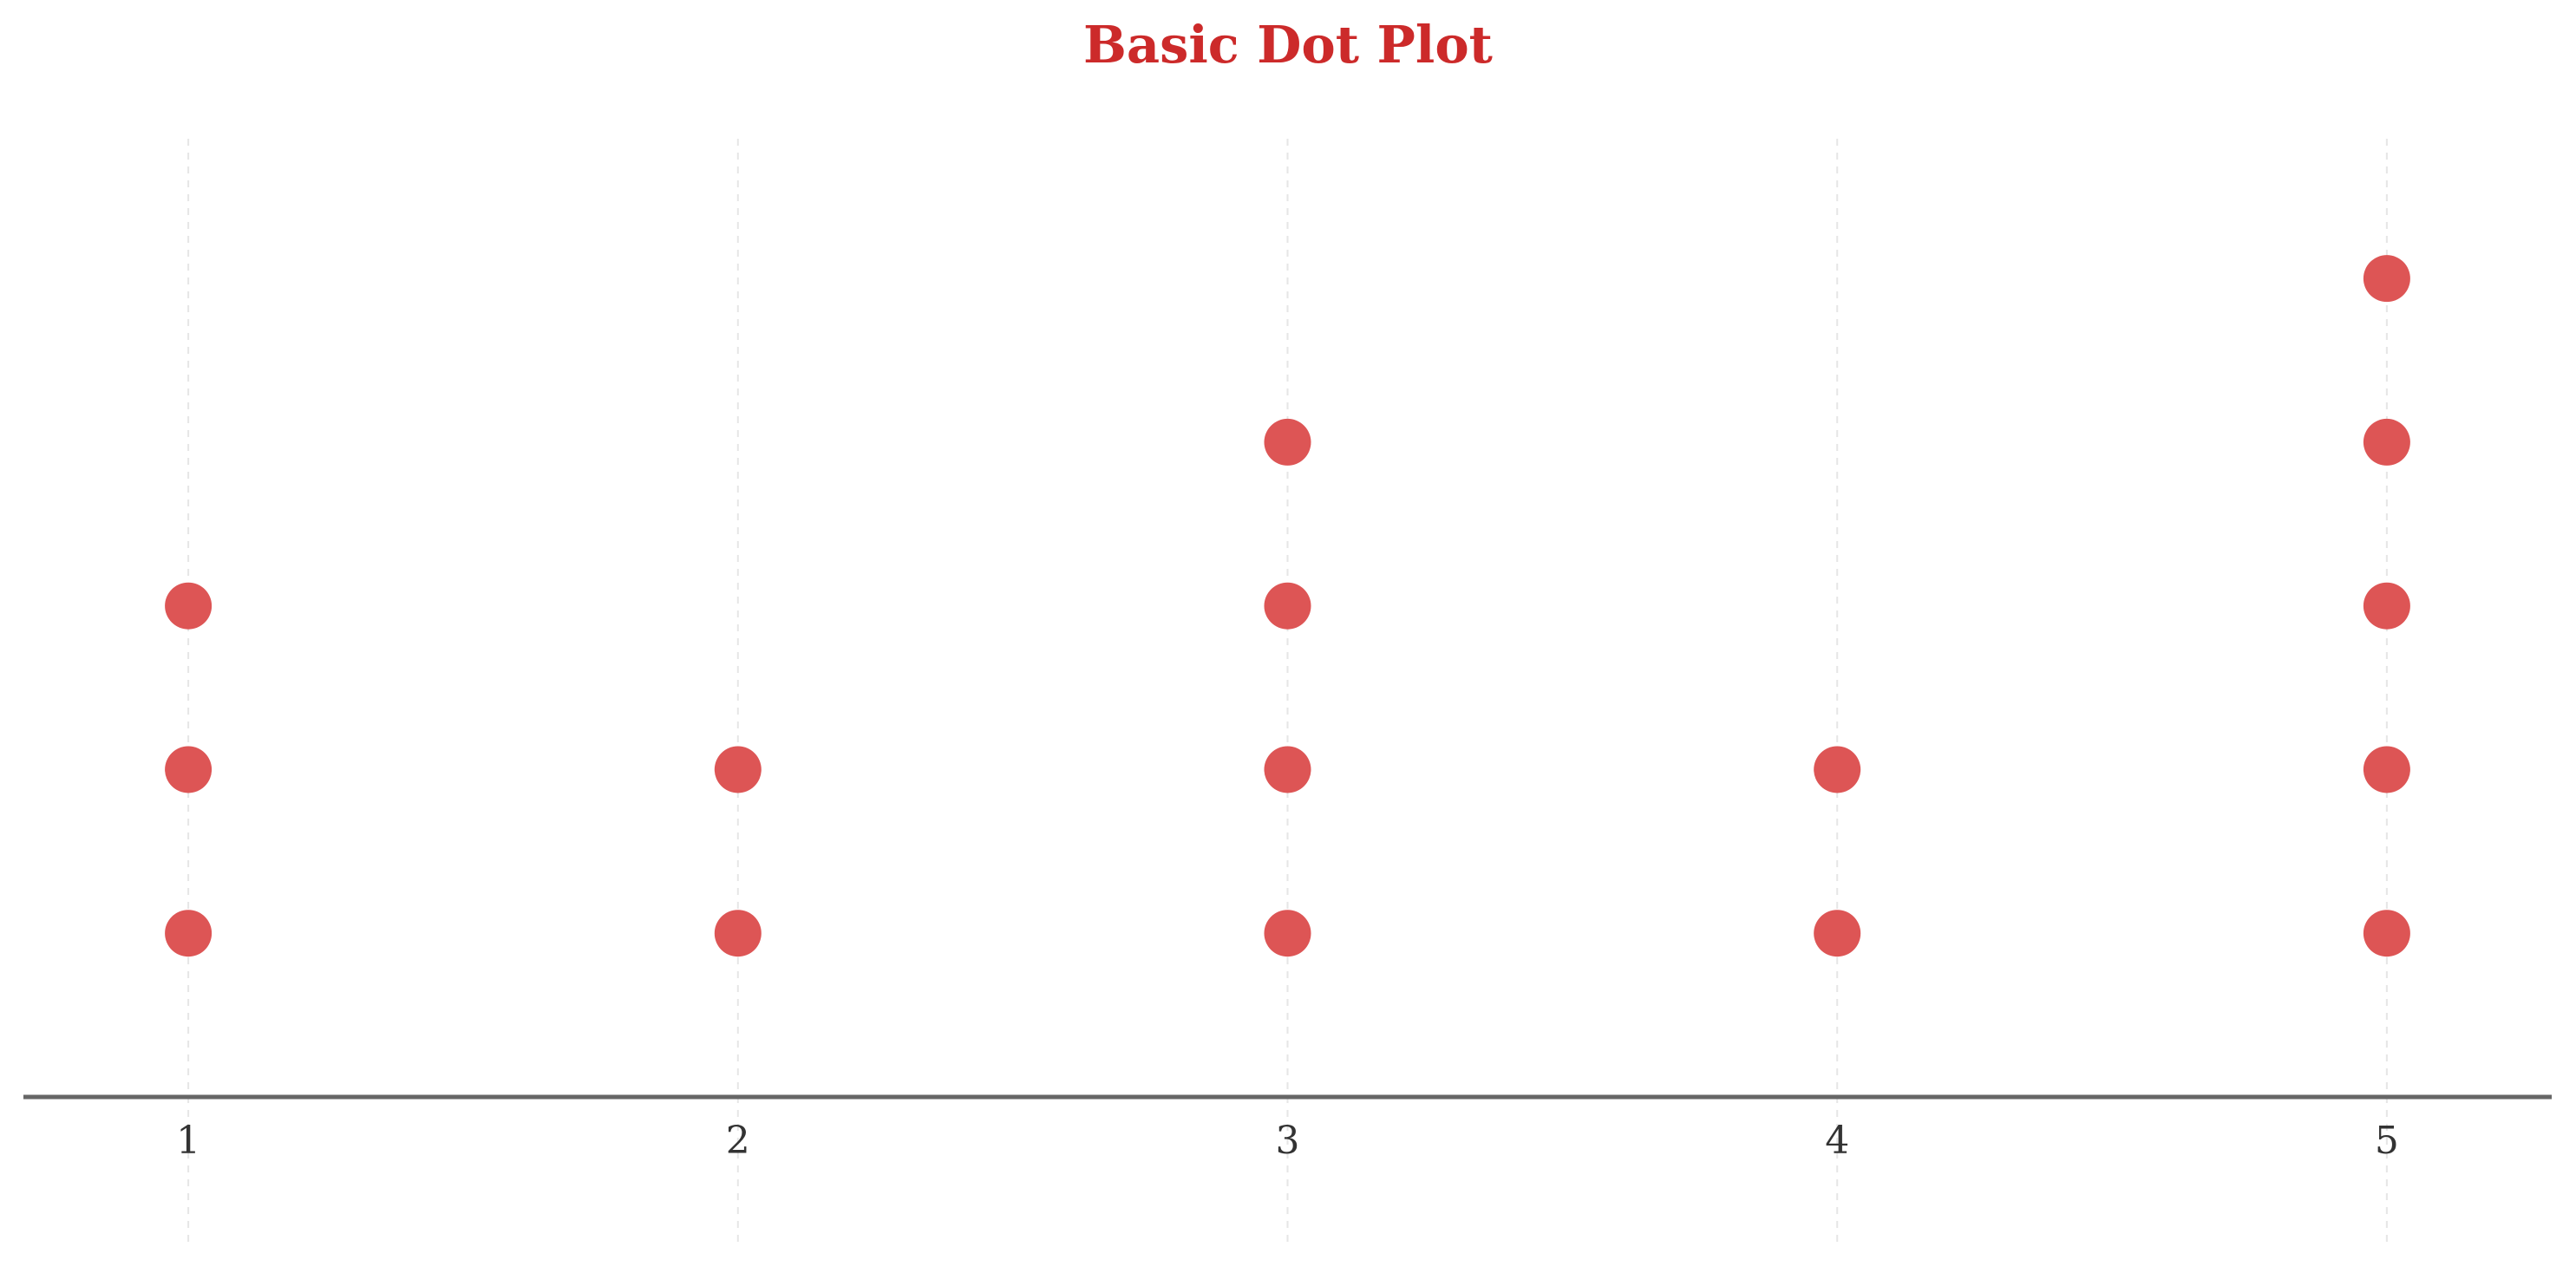 This screenshot has width=2576, height=1273. I want to click on x-tick-label: 4, so click(1837, 1141).